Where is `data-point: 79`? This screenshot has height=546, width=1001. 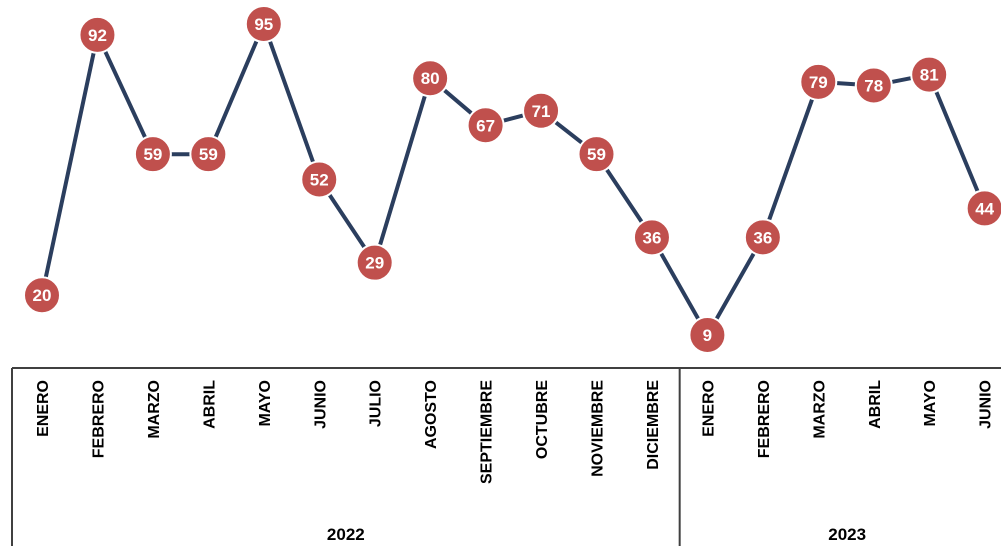 data-point: 79 is located at coordinates (818, 81).